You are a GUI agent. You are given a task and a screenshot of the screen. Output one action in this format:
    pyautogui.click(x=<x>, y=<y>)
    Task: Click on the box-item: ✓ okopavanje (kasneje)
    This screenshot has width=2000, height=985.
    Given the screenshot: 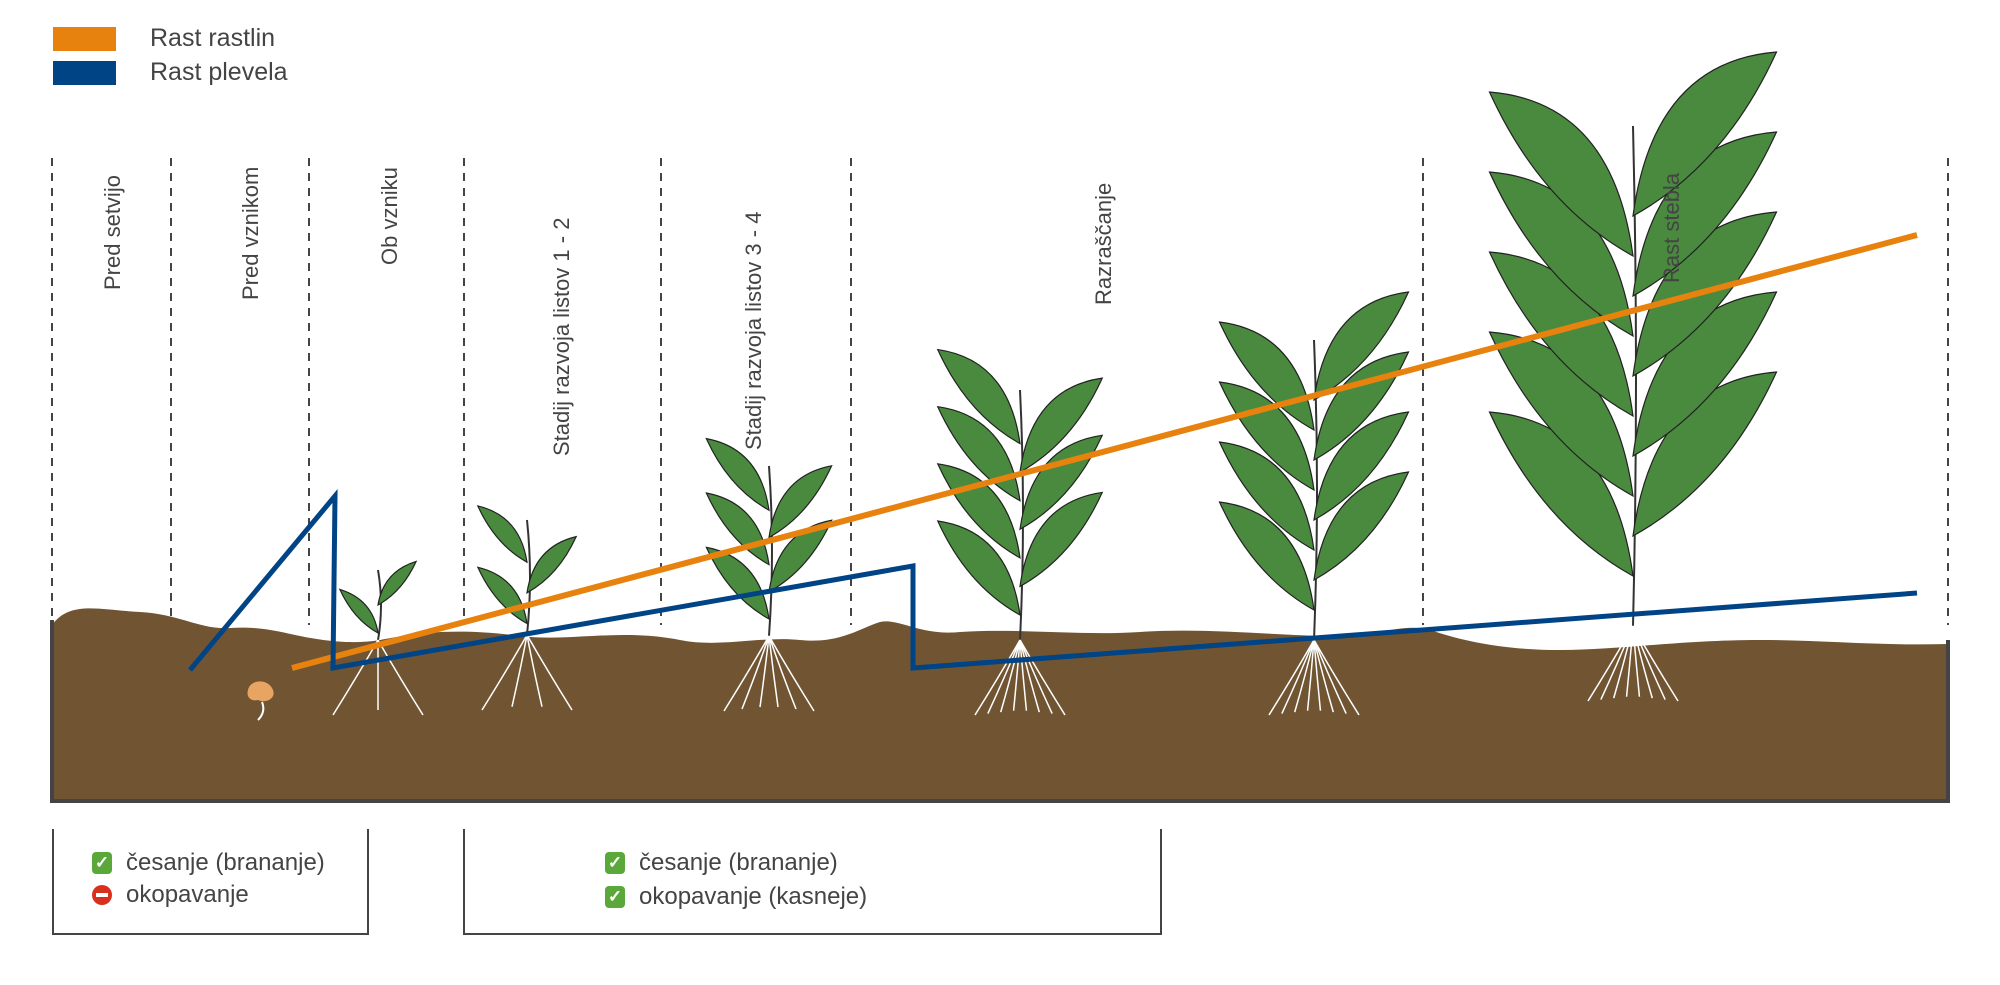 What is the action you would take?
    pyautogui.click(x=736, y=897)
    